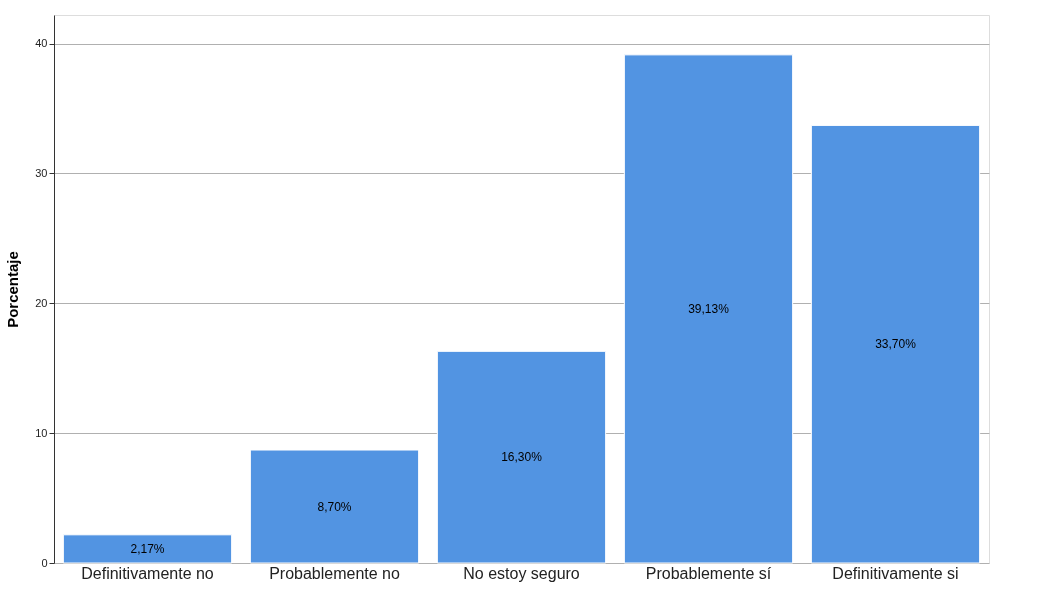  I want to click on x-tick-label: No estoy seguro, so click(521, 573).